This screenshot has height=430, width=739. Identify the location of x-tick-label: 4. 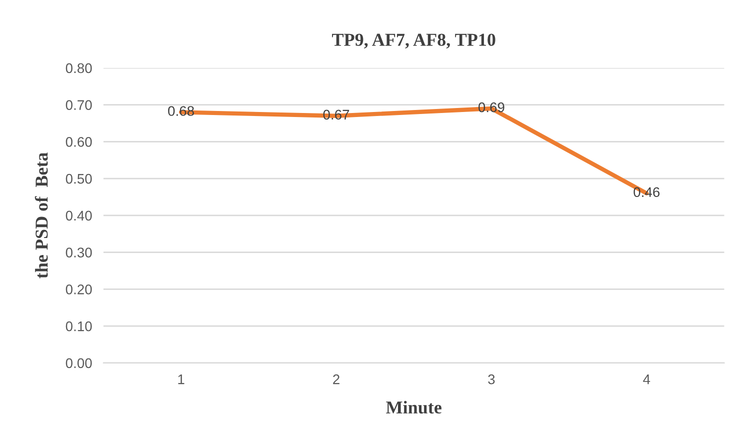
(646, 379).